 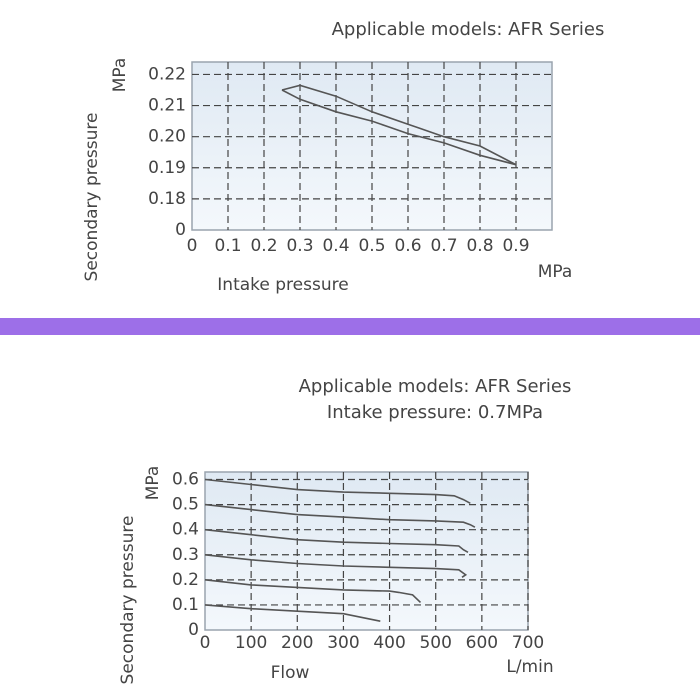 What do you see at coordinates (185, 605) in the screenshot?
I see `y-tick-label: 0.1` at bounding box center [185, 605].